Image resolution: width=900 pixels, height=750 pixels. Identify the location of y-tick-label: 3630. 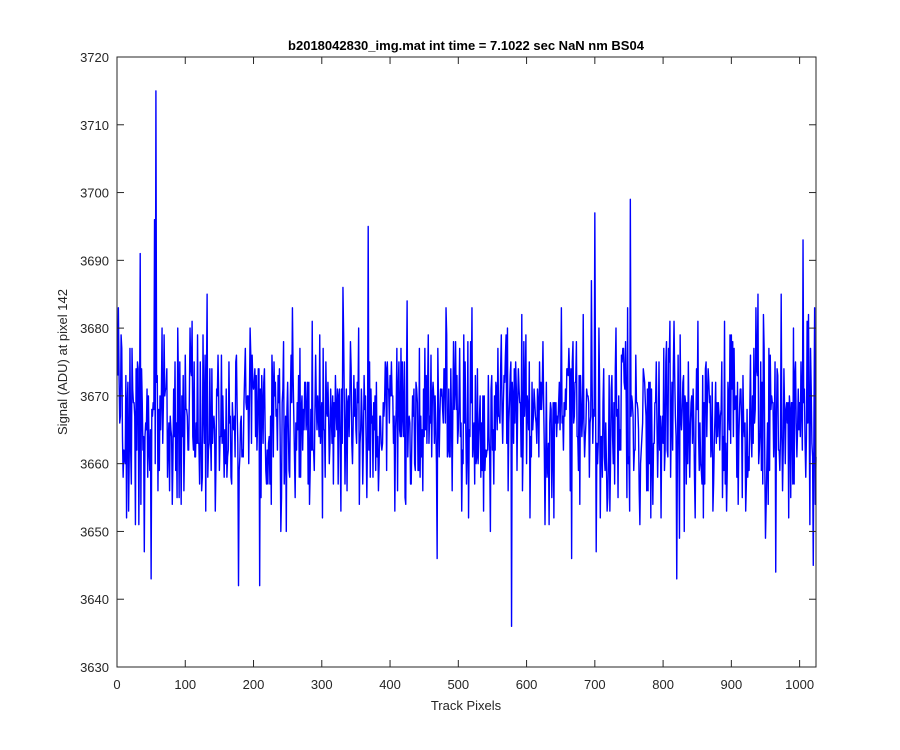
(94, 667).